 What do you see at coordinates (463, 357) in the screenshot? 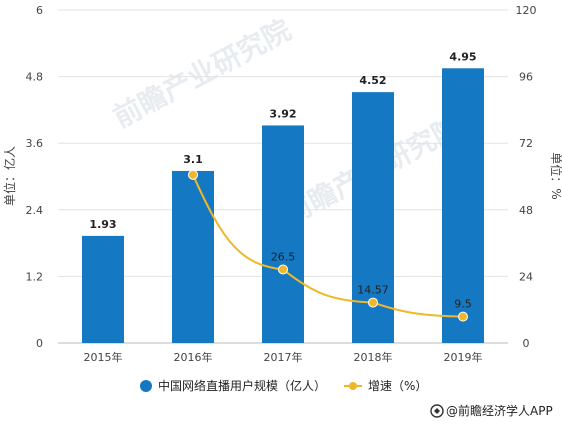
I see `x-tick: 2019年` at bounding box center [463, 357].